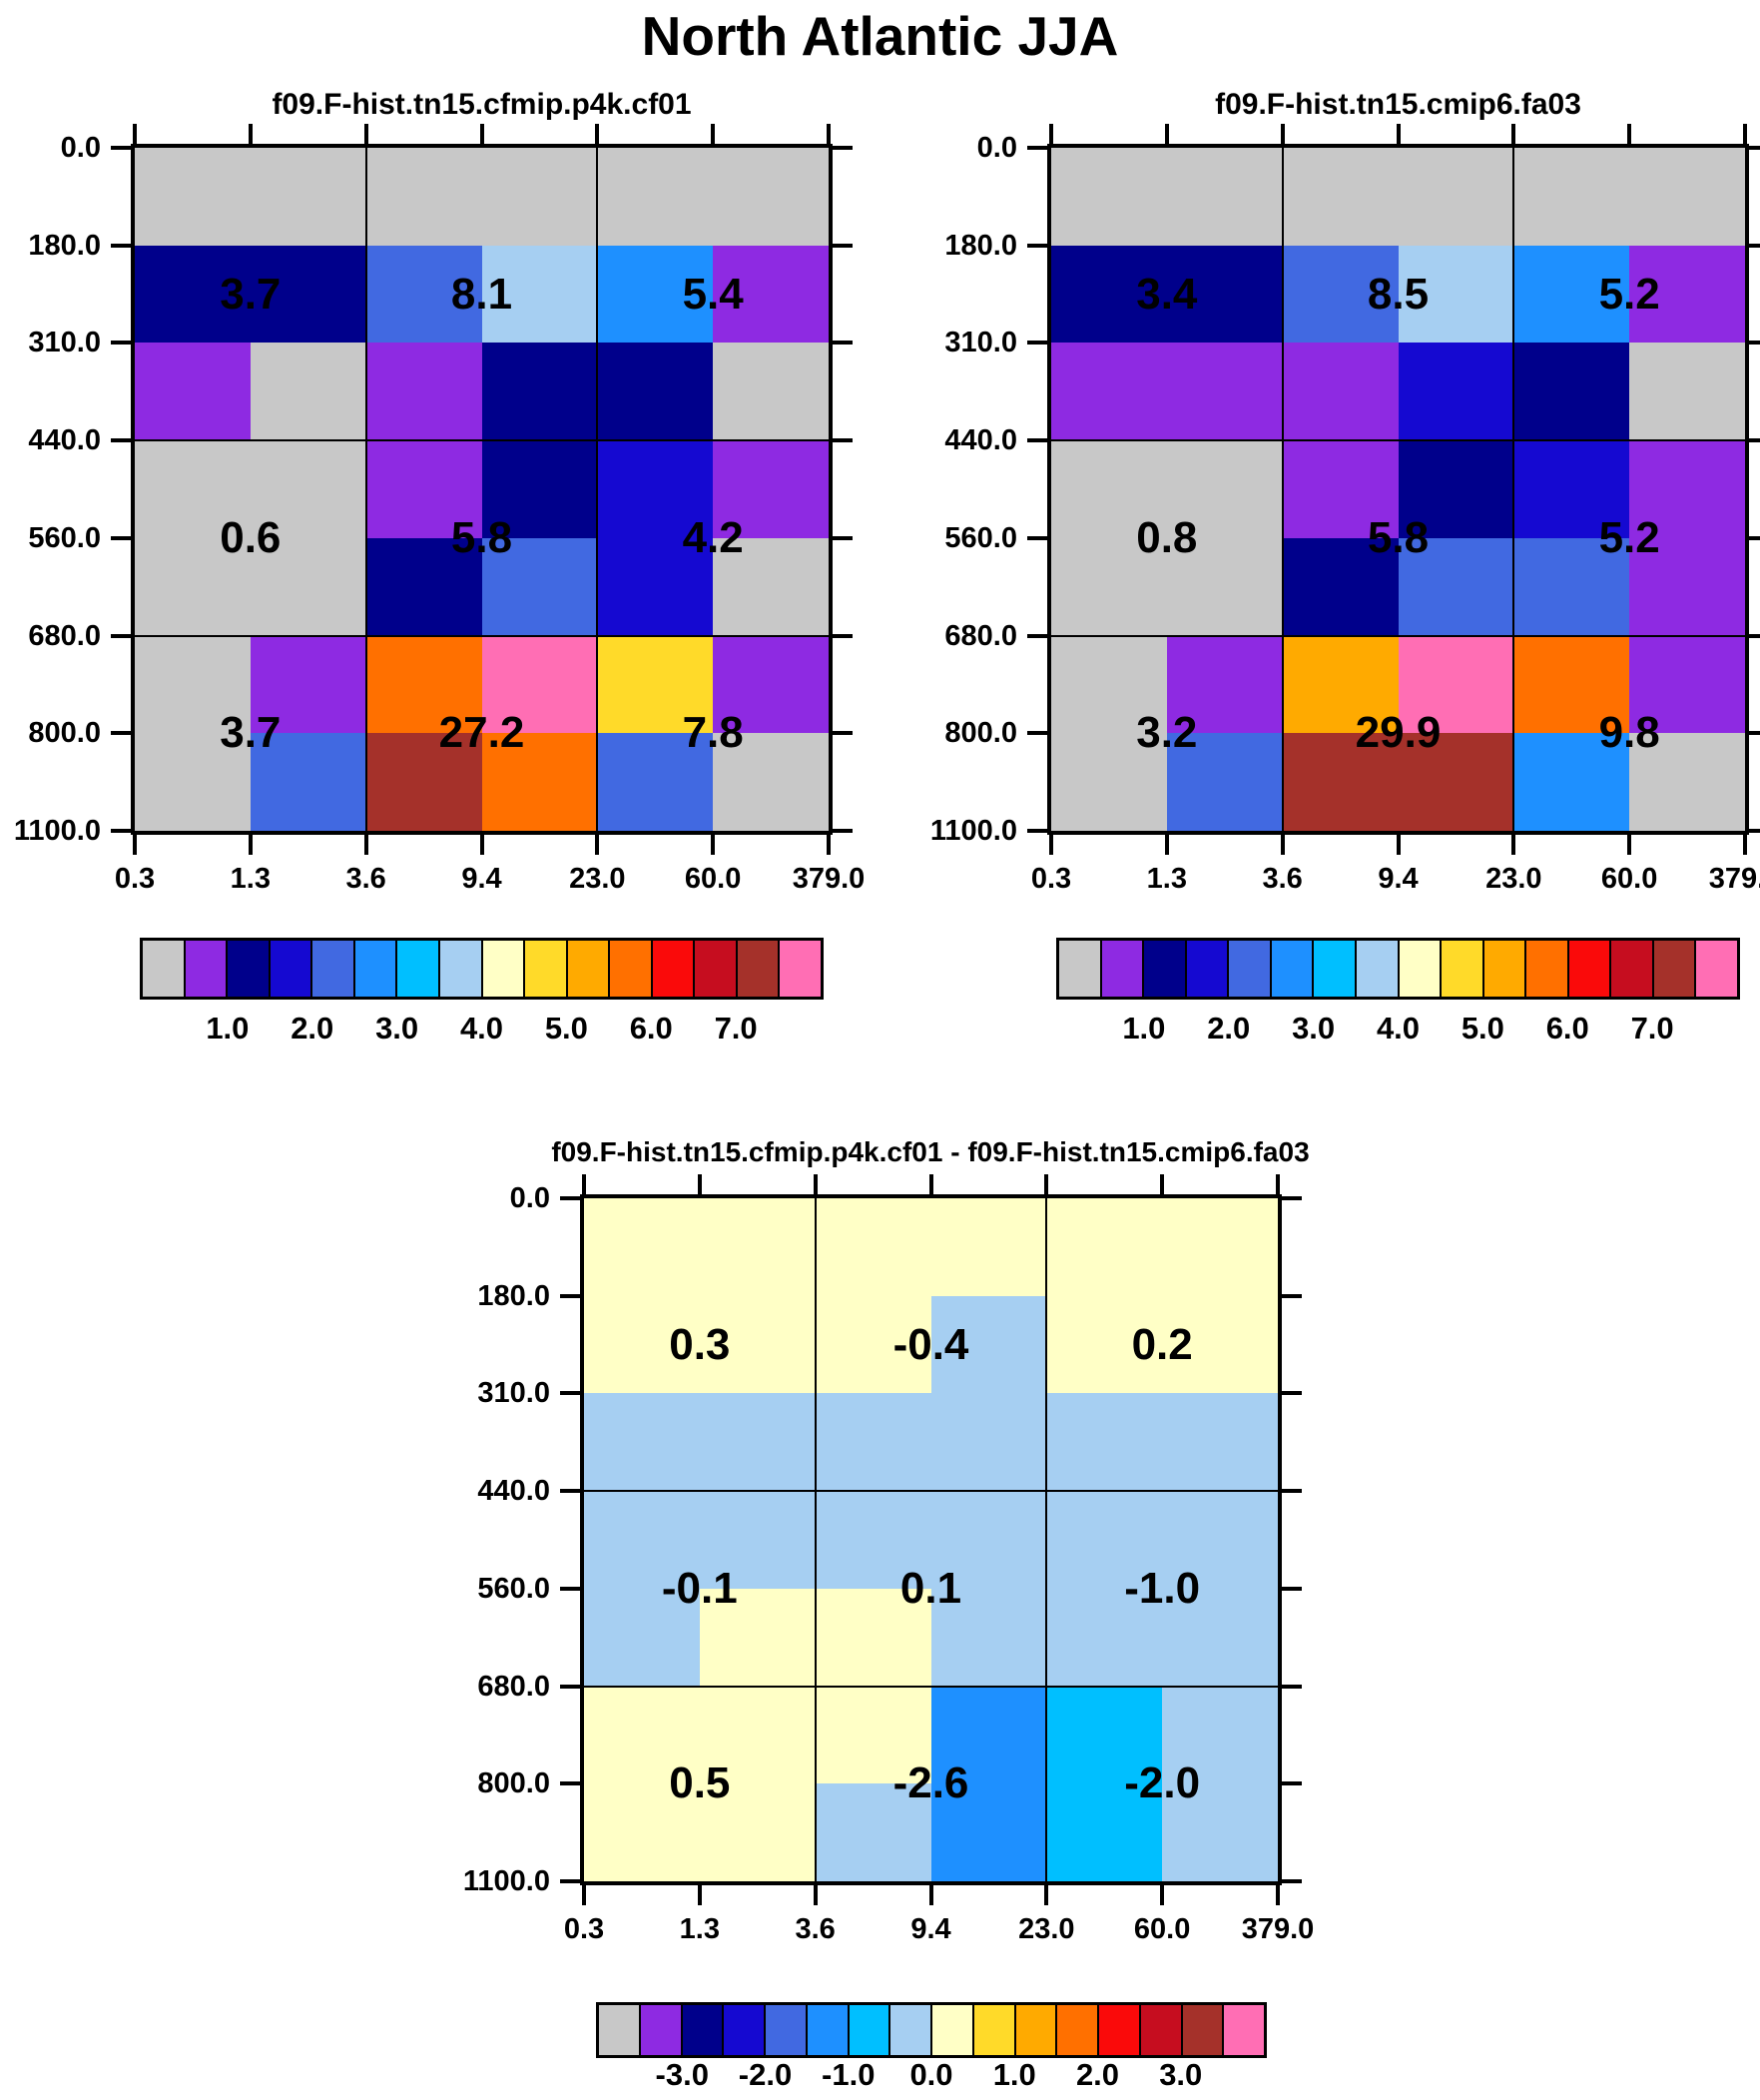 Image resolution: width=1760 pixels, height=2100 pixels. Describe the element at coordinates (931, 1588) in the screenshot. I see `block-sum-label: 0.1` at that location.